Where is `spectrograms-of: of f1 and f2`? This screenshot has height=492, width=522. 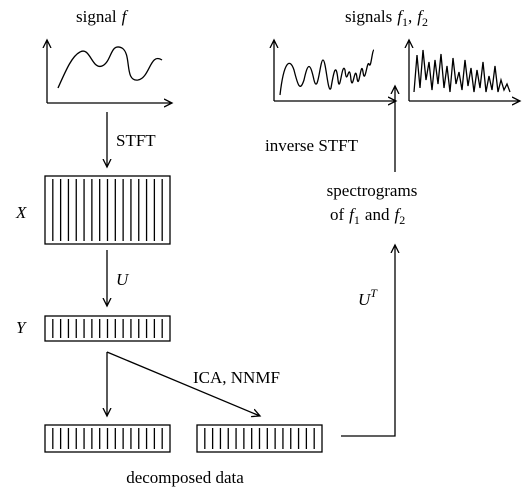
spectrograms-of: of f1 and f2 is located at coordinates (367, 216).